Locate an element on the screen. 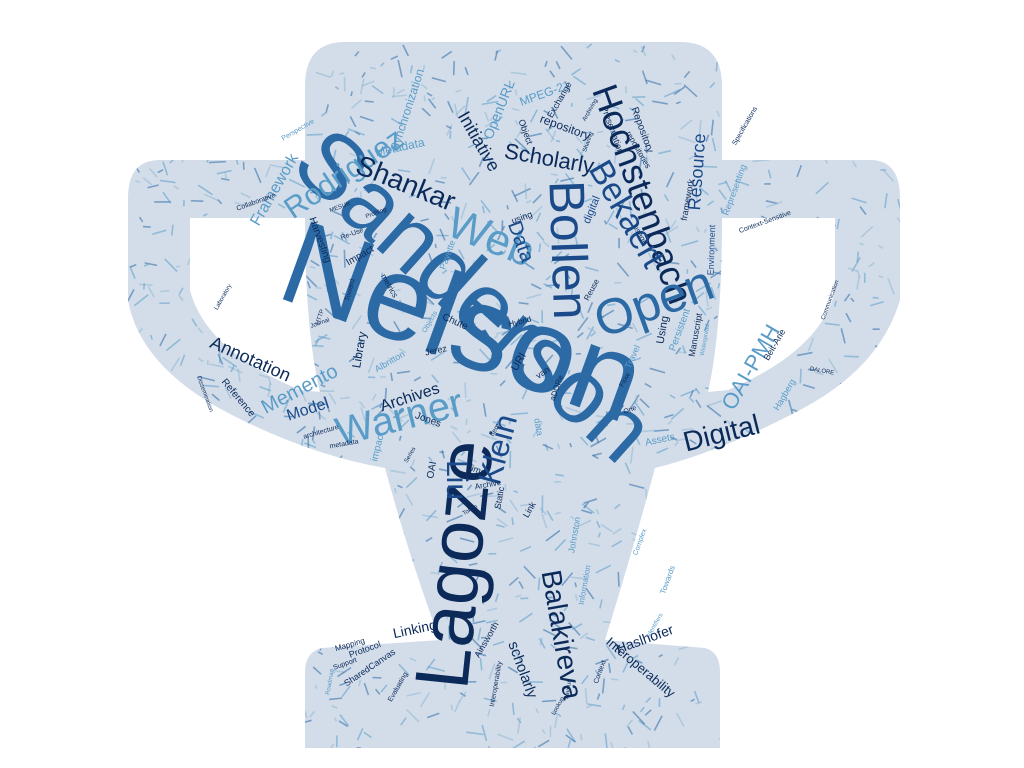 This screenshot has height=768, width=1024. cloud-word: One is located at coordinates (630, 410).